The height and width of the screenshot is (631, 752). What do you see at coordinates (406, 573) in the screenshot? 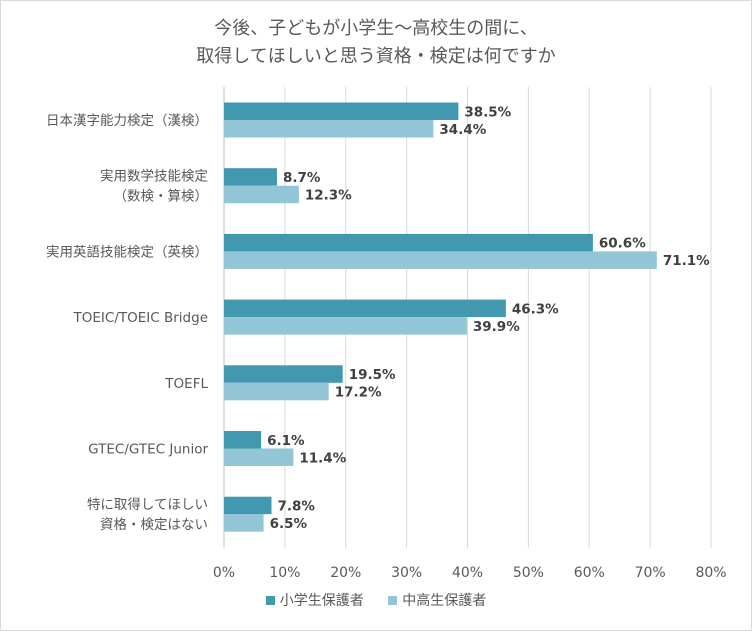
I see `x-tick-label-3: 30%` at bounding box center [406, 573].